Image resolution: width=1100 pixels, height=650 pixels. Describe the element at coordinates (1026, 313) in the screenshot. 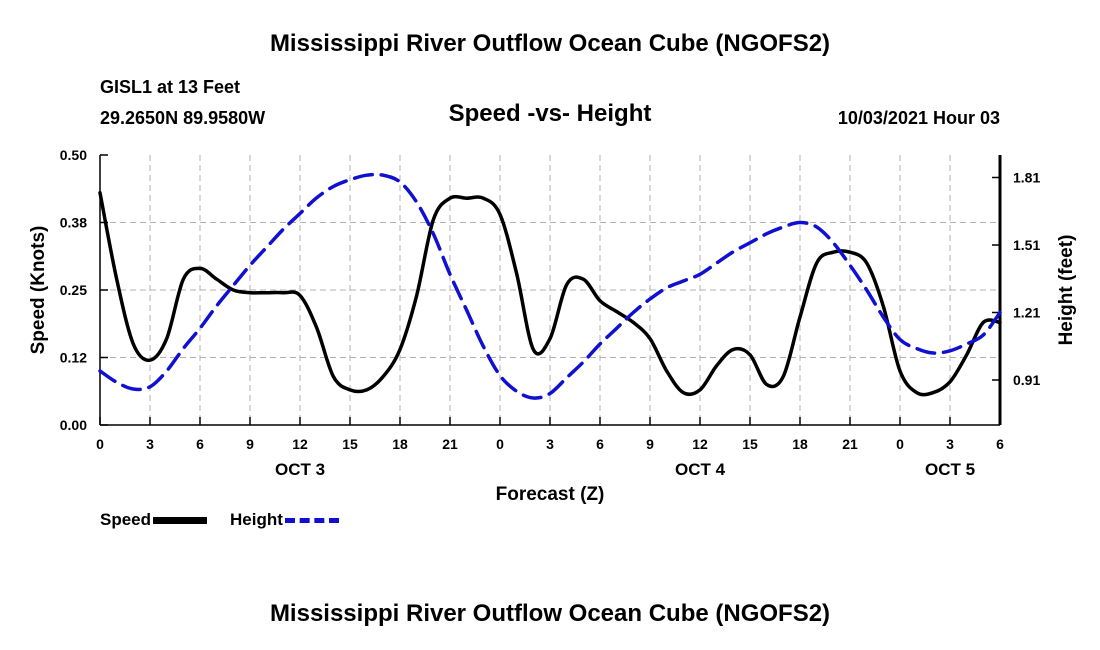

I see `y-tick-label-right: 1.21` at that location.